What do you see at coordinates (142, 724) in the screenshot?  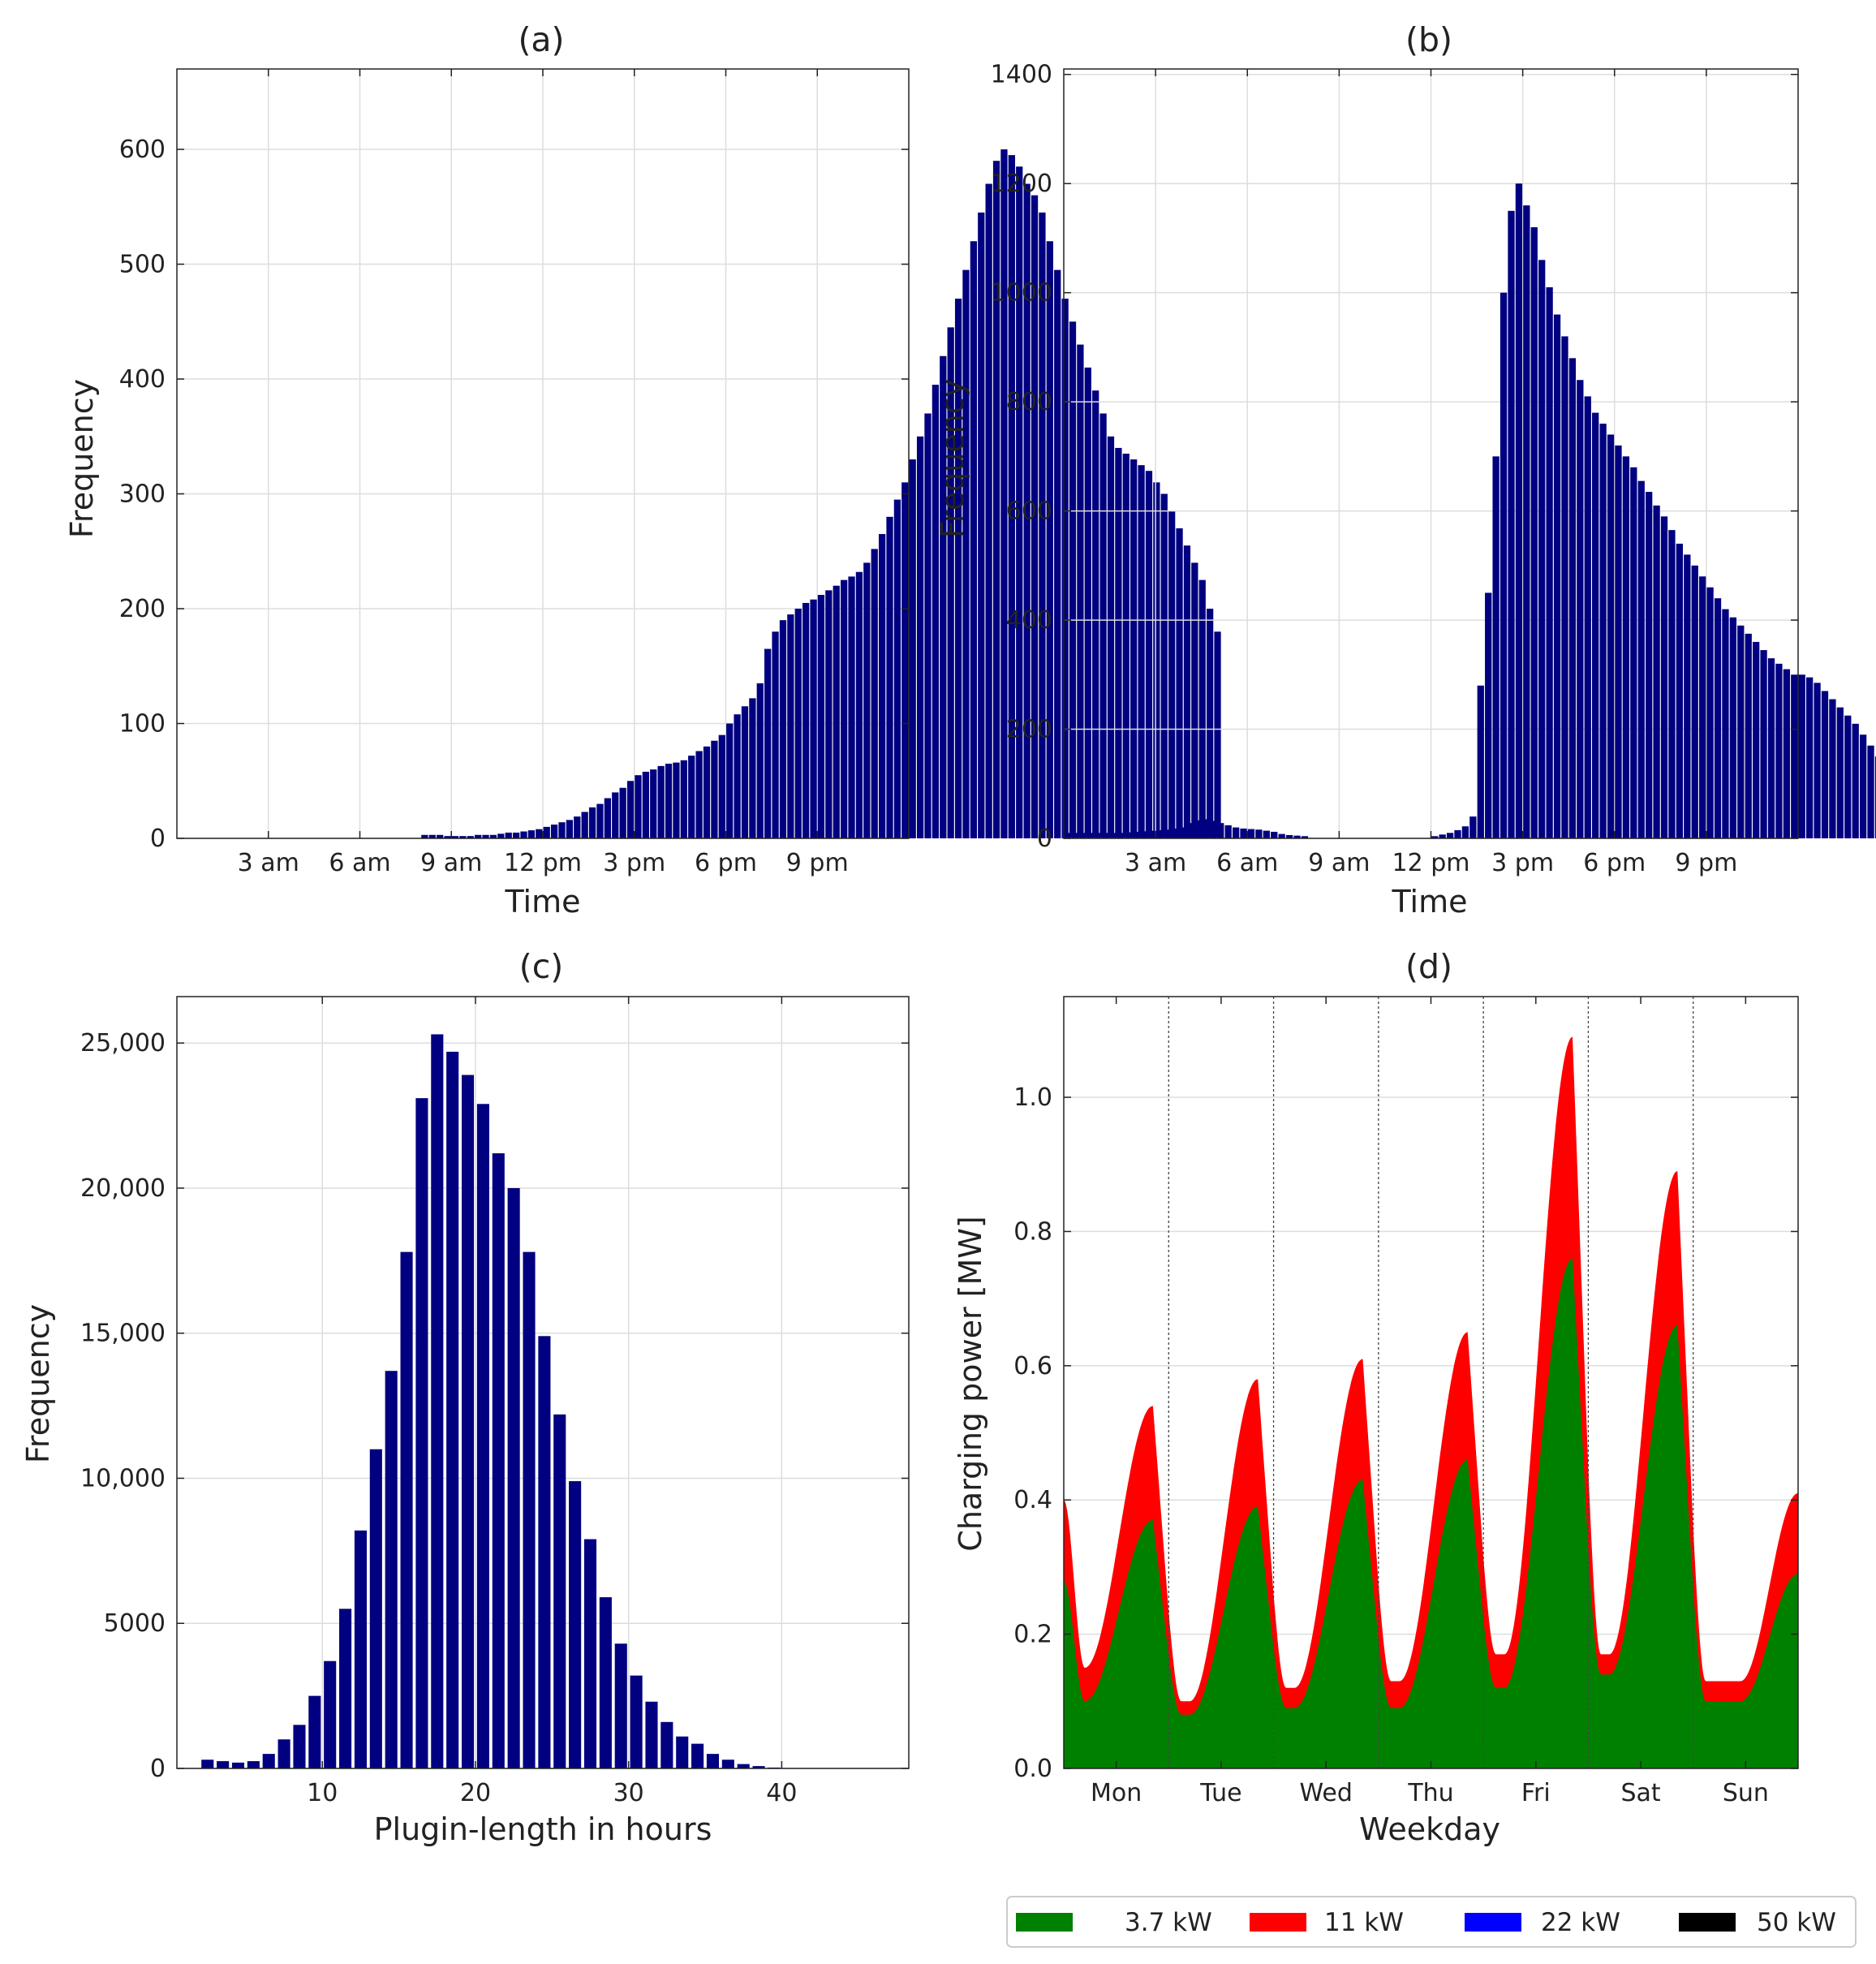 I see `a-ytick-label: 100` at bounding box center [142, 724].